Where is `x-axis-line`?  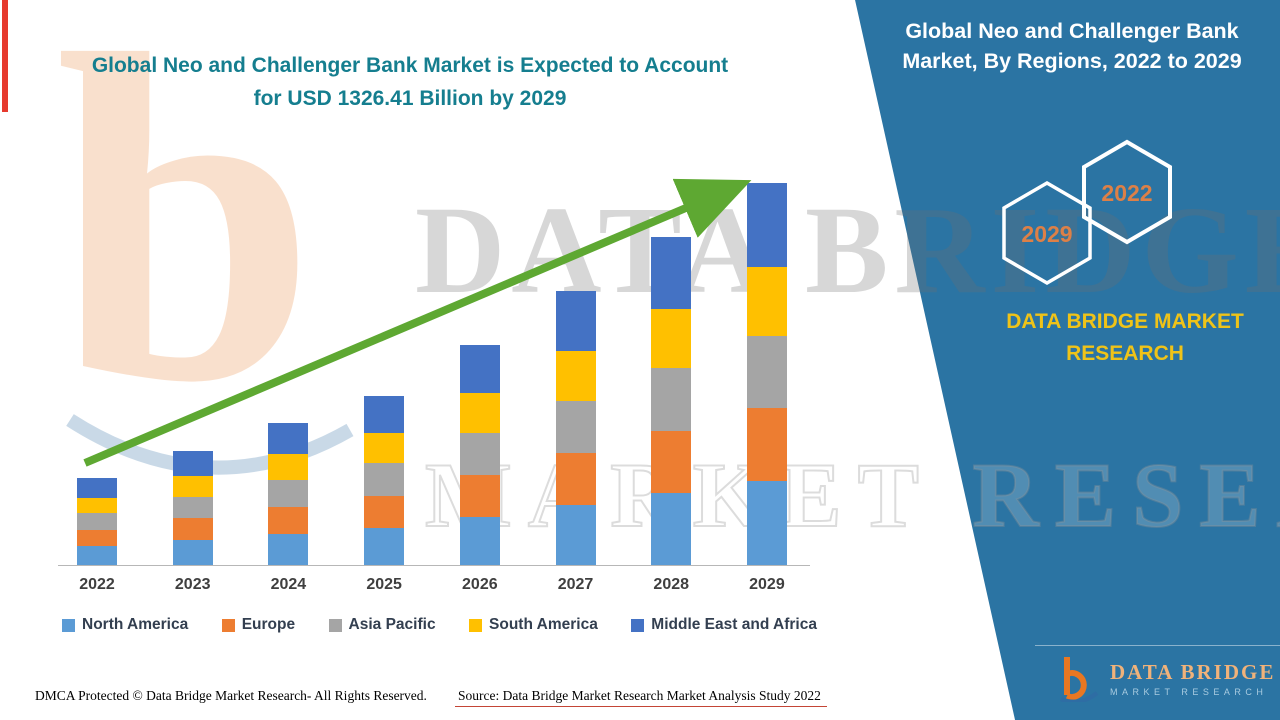
x-axis-line is located at coordinates (434, 565).